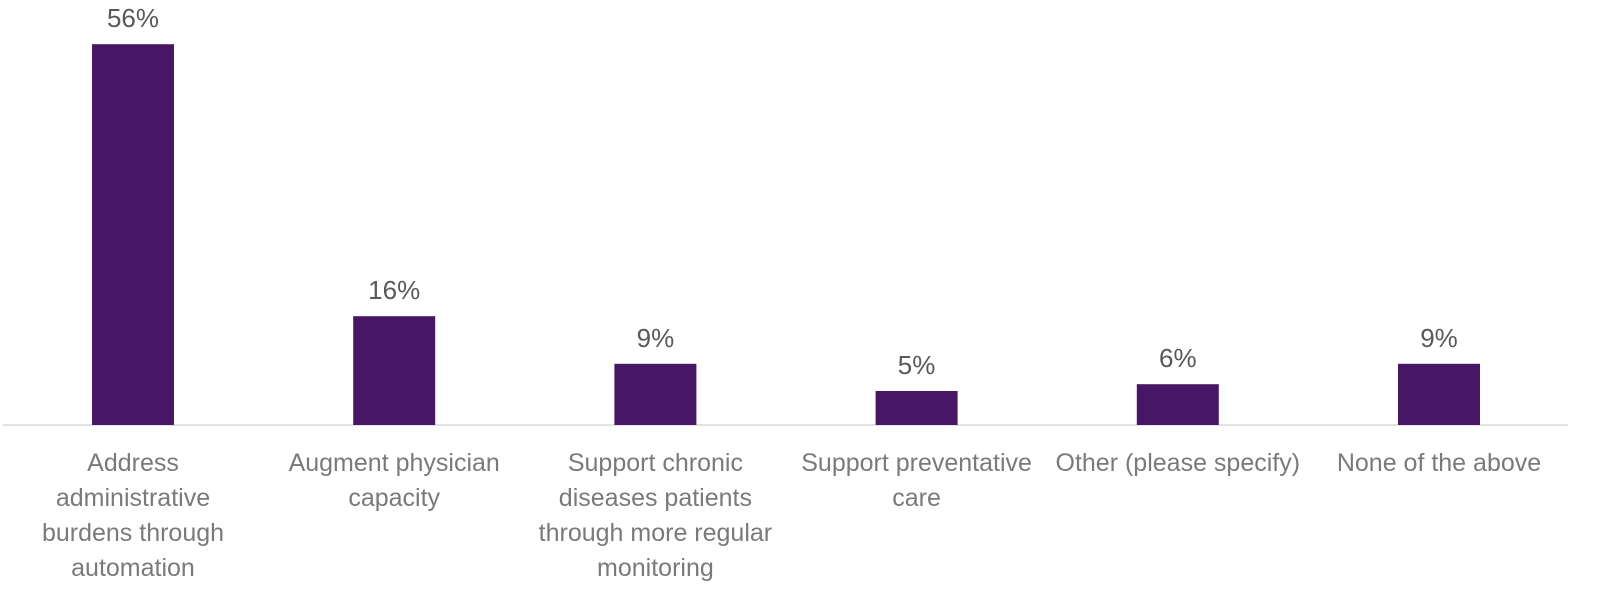  Describe the element at coordinates (1439, 463) in the screenshot. I see `category-label-5-line-0: None of the above` at that location.